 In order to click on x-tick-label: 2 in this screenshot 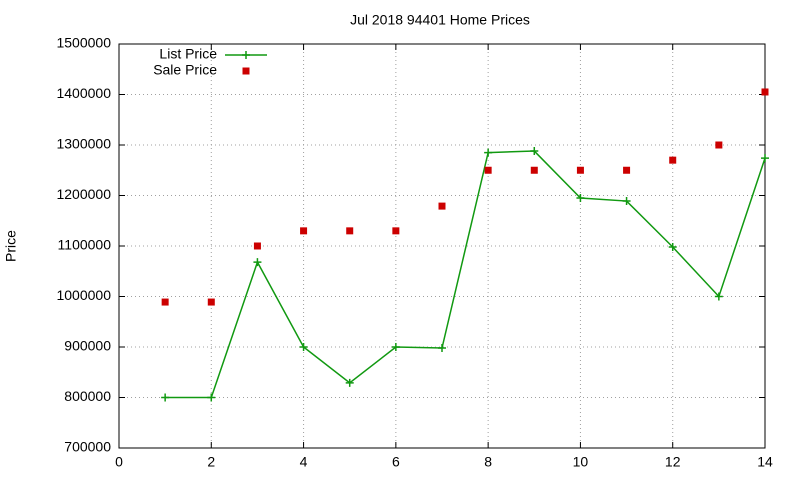, I will do `click(211, 462)`.